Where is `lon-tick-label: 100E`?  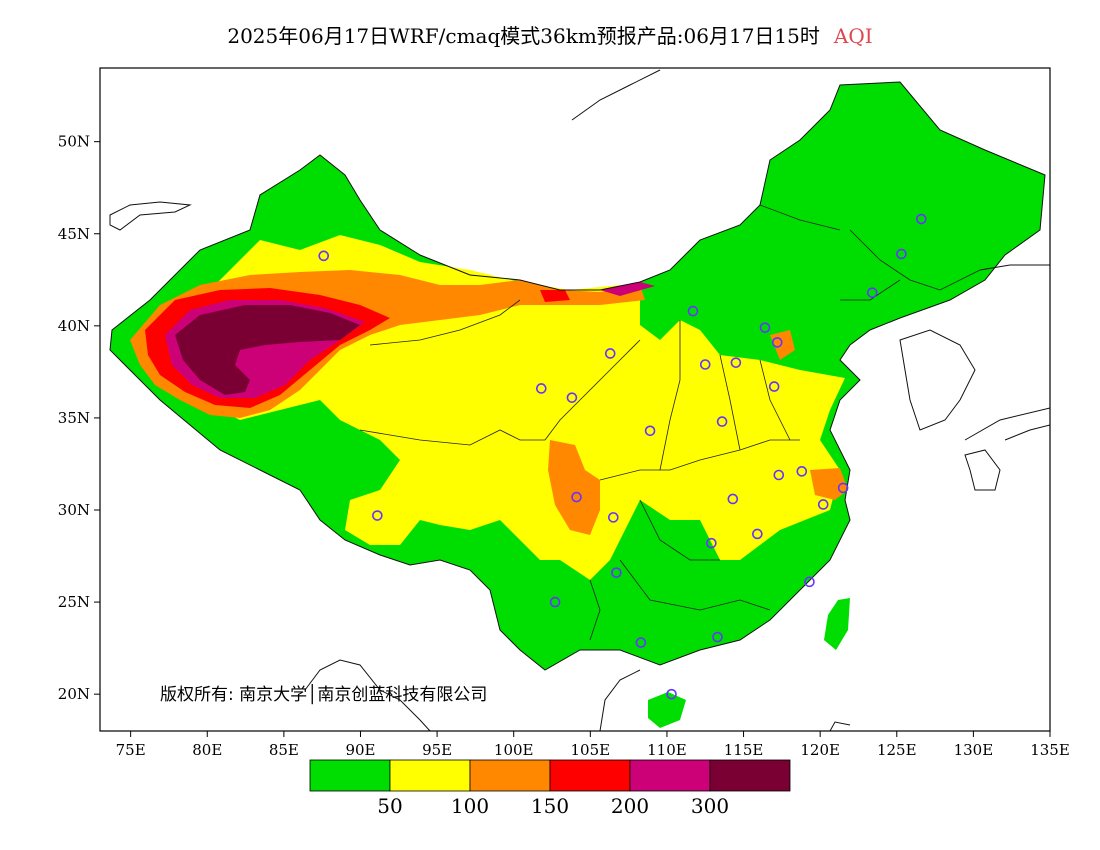 lon-tick-label: 100E is located at coordinates (514, 750).